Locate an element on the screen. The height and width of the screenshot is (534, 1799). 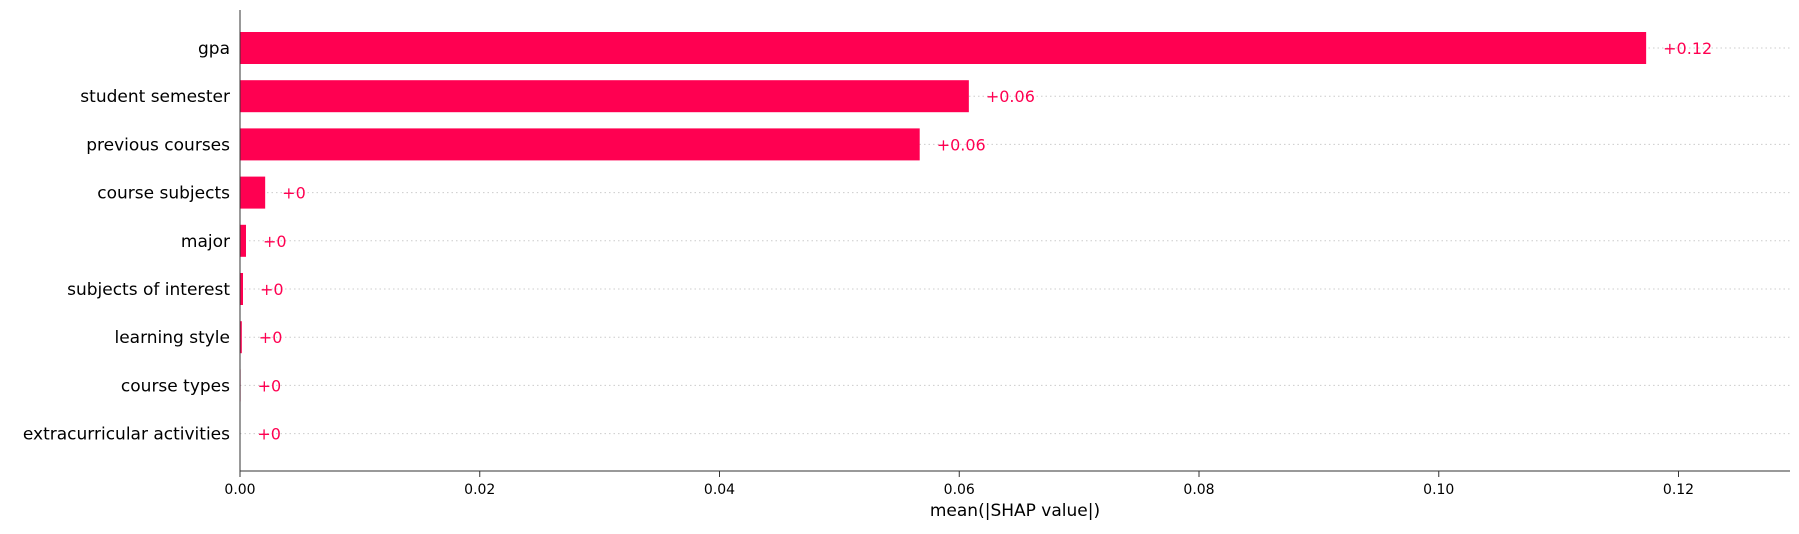
category-label-extracurricular-activities: extracurricular activities is located at coordinates (126, 435).